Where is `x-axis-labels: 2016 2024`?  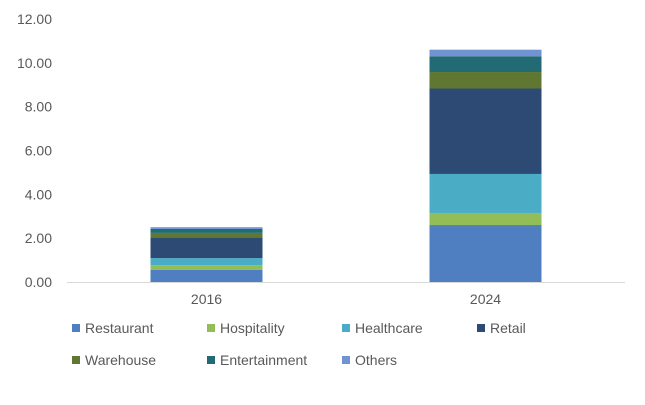
x-axis-labels: 2016 2024 is located at coordinates (346, 299).